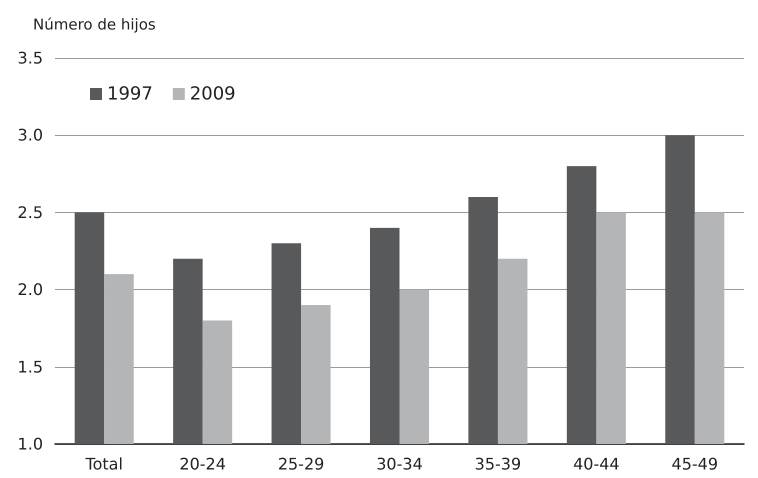 This screenshot has width=758, height=478. I want to click on y-tick-label: 2.5, so click(30, 212).